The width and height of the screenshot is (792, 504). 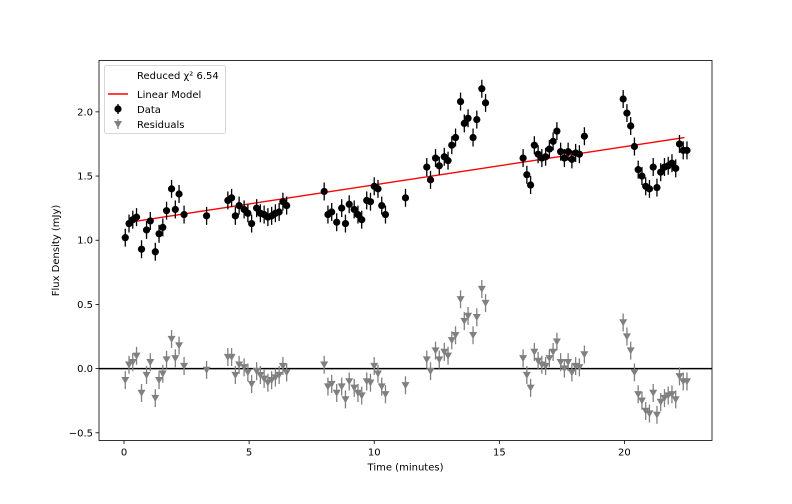 What do you see at coordinates (406, 179) in the screenshot?
I see `linear-model-line` at bounding box center [406, 179].